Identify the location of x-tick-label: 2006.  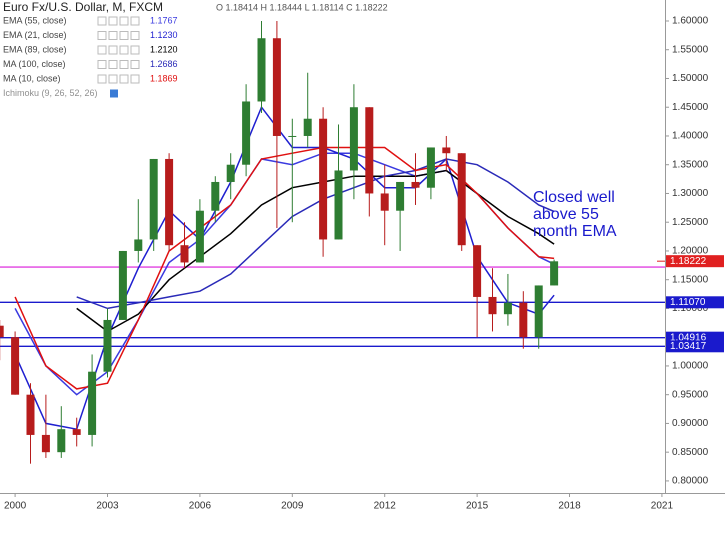
(200, 506).